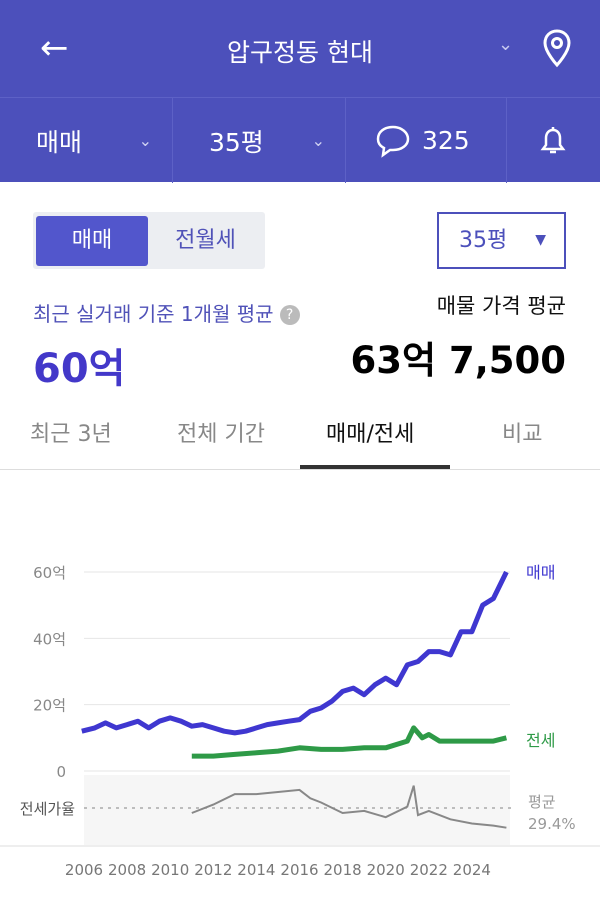 The height and width of the screenshot is (897, 600). I want to click on x-tick-label: 2016, so click(299, 870).